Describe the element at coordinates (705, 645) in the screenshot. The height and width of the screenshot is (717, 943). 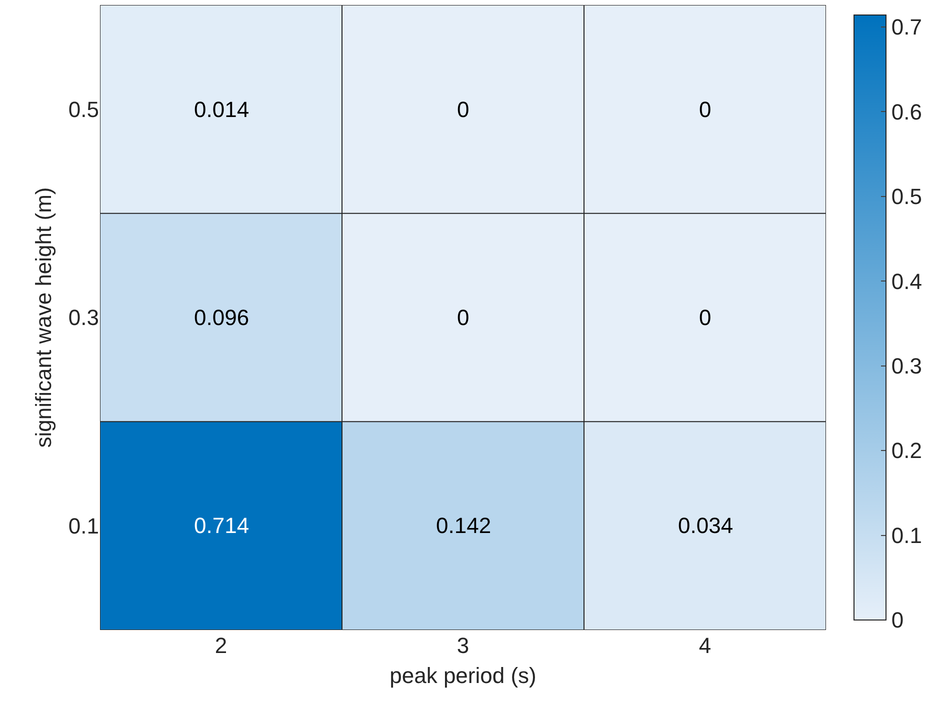
I see `x-tick-label: 4` at that location.